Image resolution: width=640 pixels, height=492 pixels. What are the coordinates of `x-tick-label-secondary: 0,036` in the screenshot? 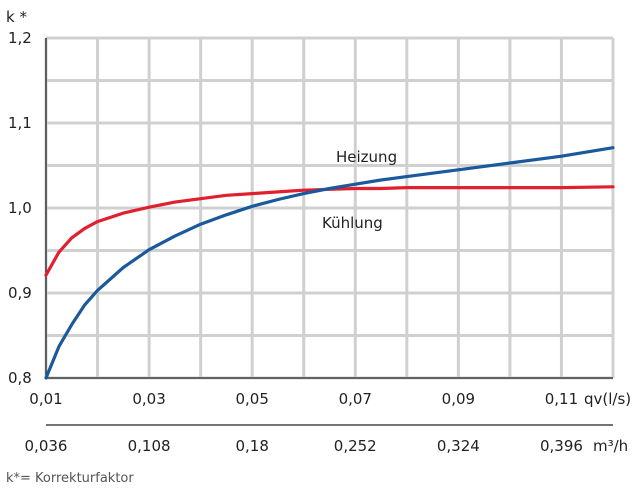 It's located at (46, 446).